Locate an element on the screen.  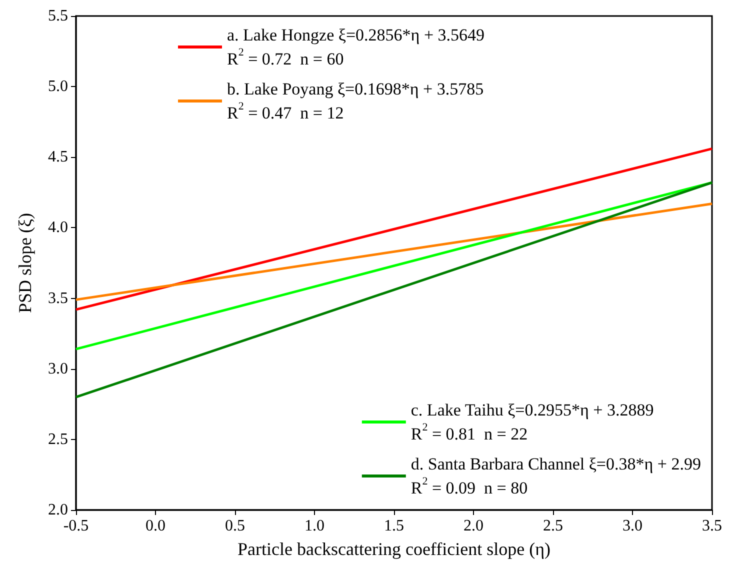
x-tick-label: 3.5 is located at coordinates (712, 526).